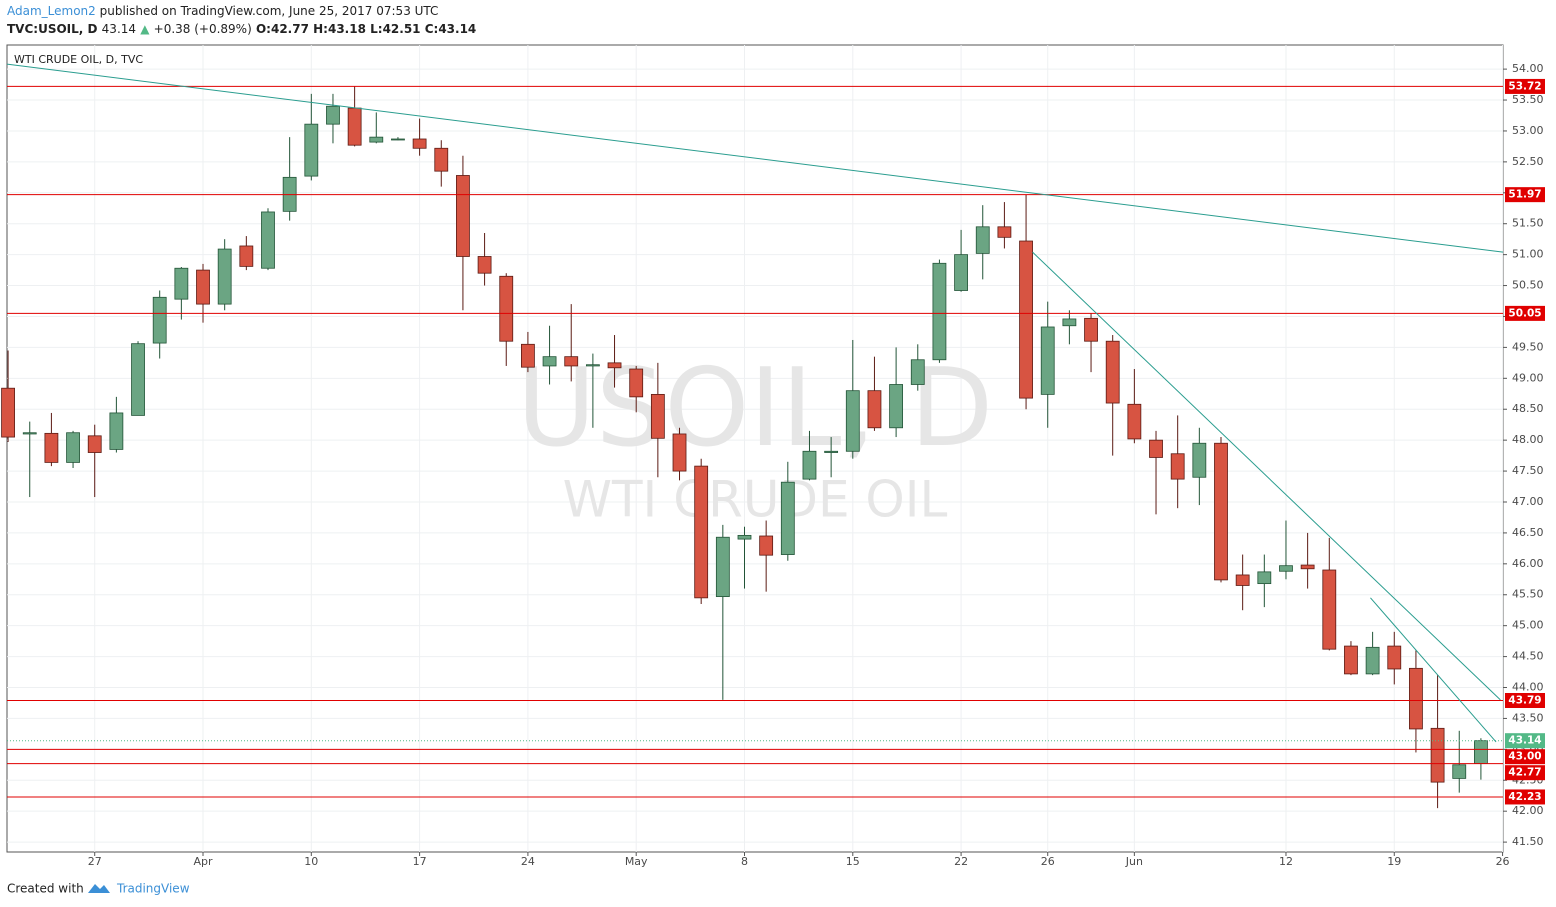  I want to click on y-tick-label: 48.00, so click(1528, 439).